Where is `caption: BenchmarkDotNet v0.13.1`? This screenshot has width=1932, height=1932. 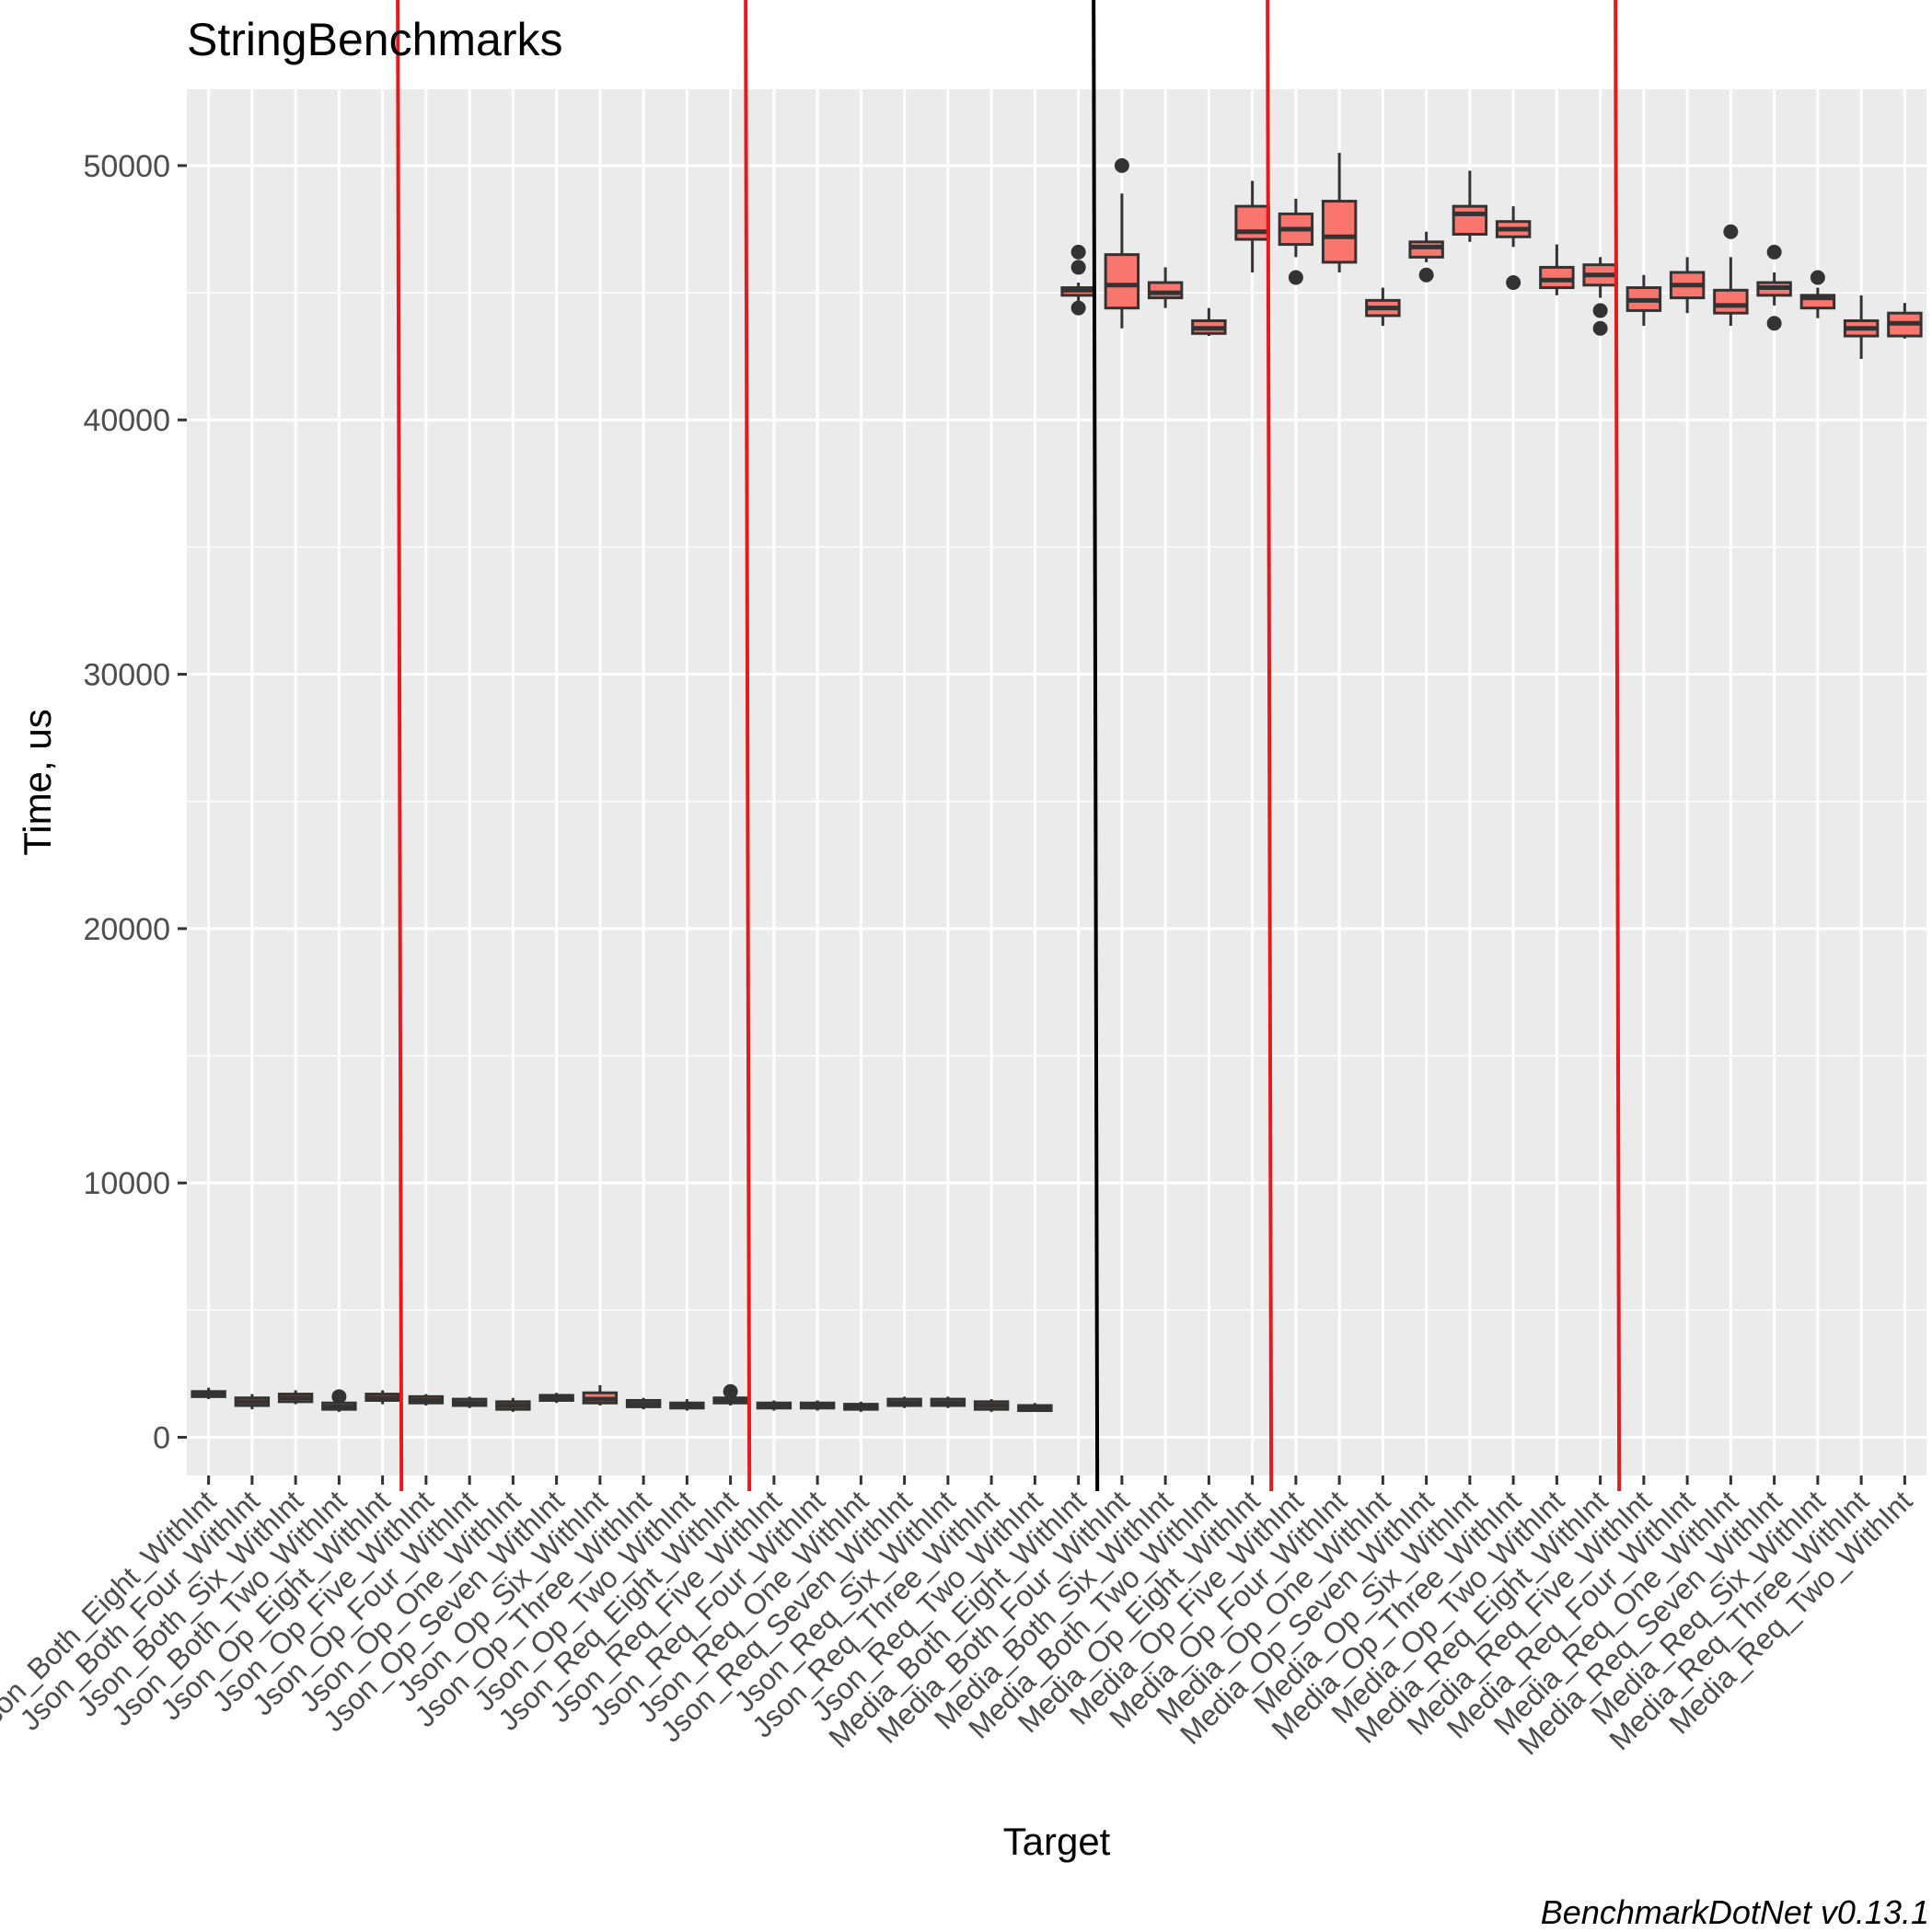
caption: BenchmarkDotNet v0.13.1 is located at coordinates (1735, 1912).